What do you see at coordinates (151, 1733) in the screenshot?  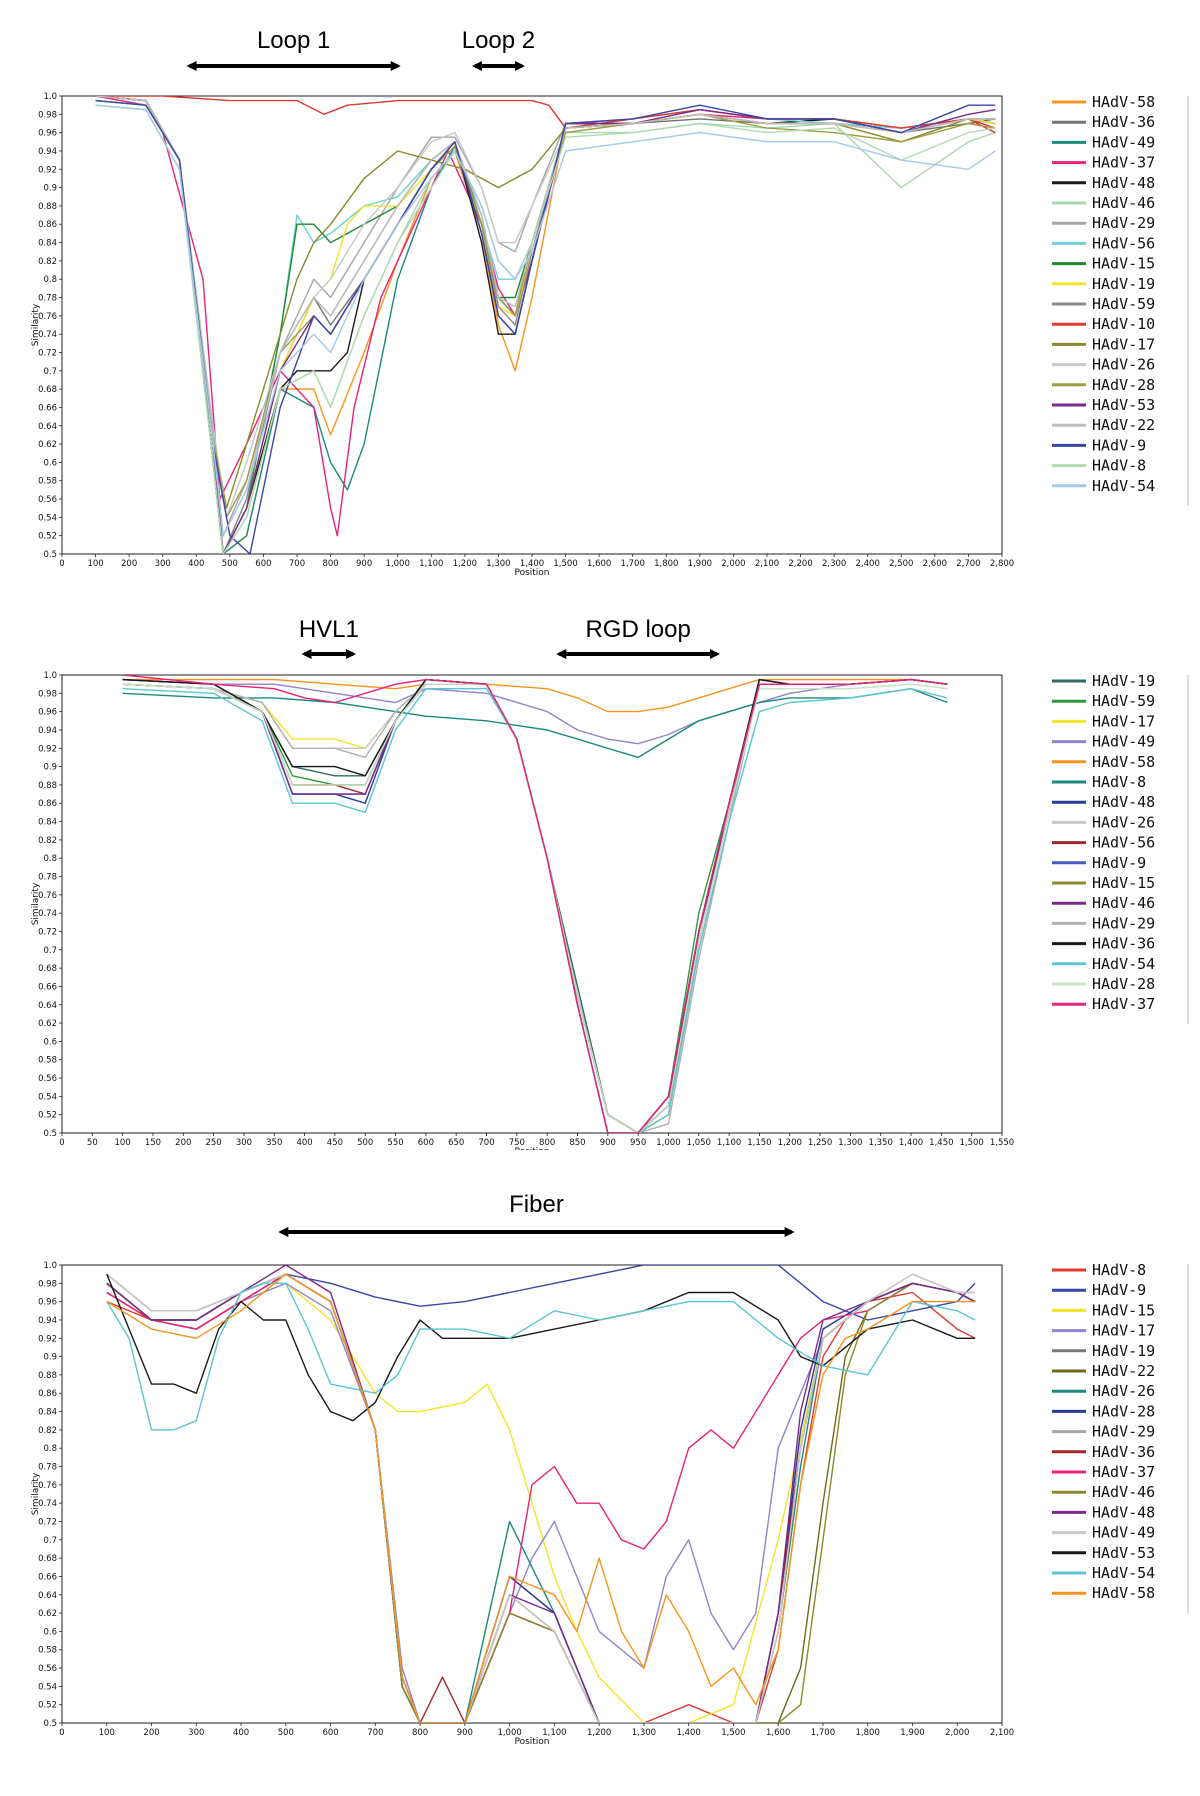 I see `x-tick-label: 200` at bounding box center [151, 1733].